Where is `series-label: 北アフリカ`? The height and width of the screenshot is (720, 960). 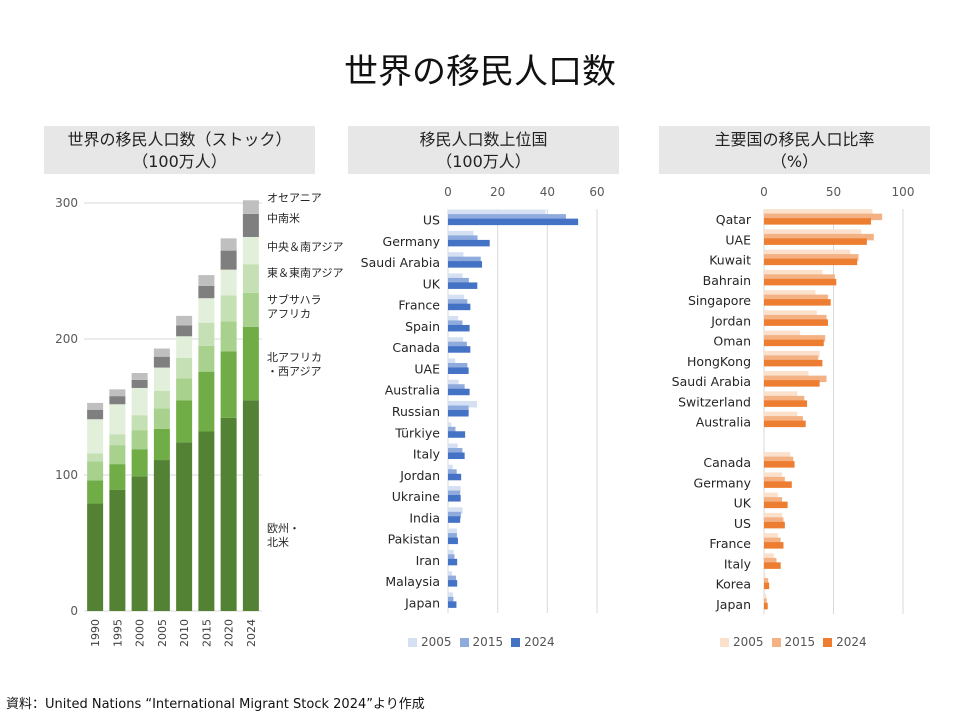 series-label: 北アフリカ is located at coordinates (294, 357).